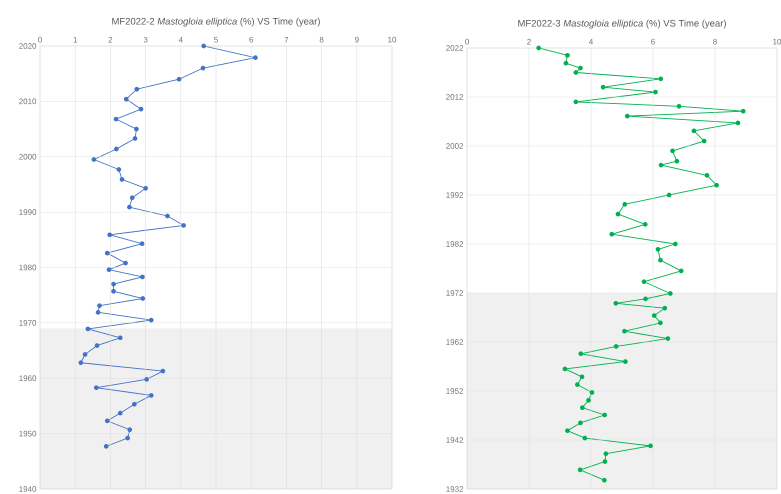 This screenshot has height=494, width=781. What do you see at coordinates (216, 22) in the screenshot?
I see `chart-title: MF2022-2 Mastogloia elliptica (%) VS Time (year)` at bounding box center [216, 22].